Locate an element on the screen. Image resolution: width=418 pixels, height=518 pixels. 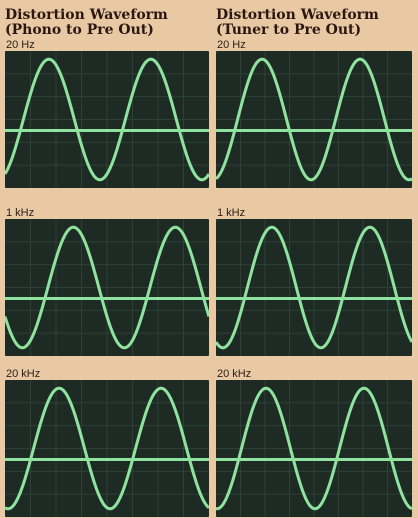
scope-phono-20hz is located at coordinates (107, 119).